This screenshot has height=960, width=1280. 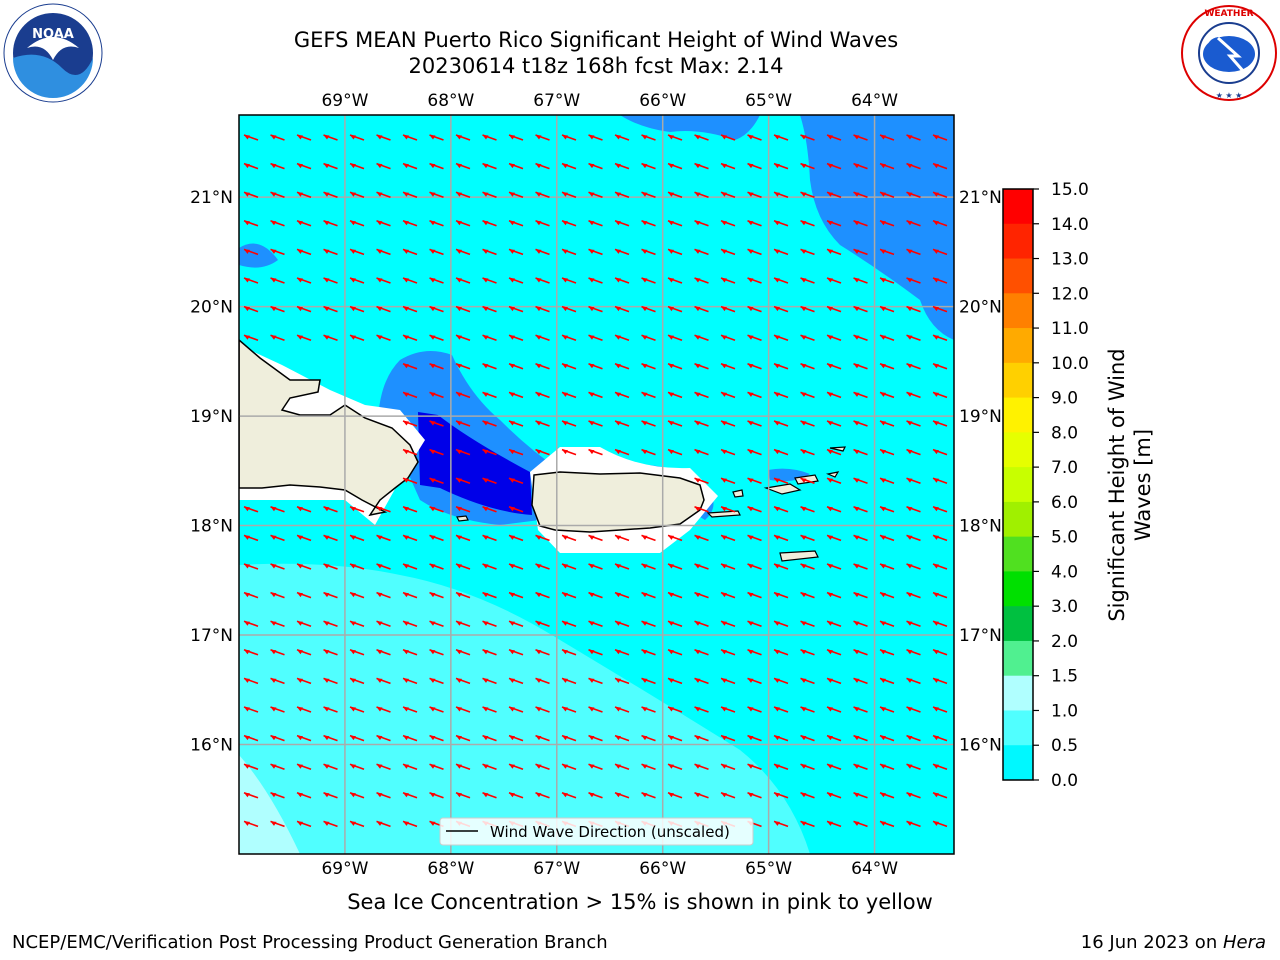 I want to click on colorbar-tick-label: 2.0, so click(x=1064, y=642).